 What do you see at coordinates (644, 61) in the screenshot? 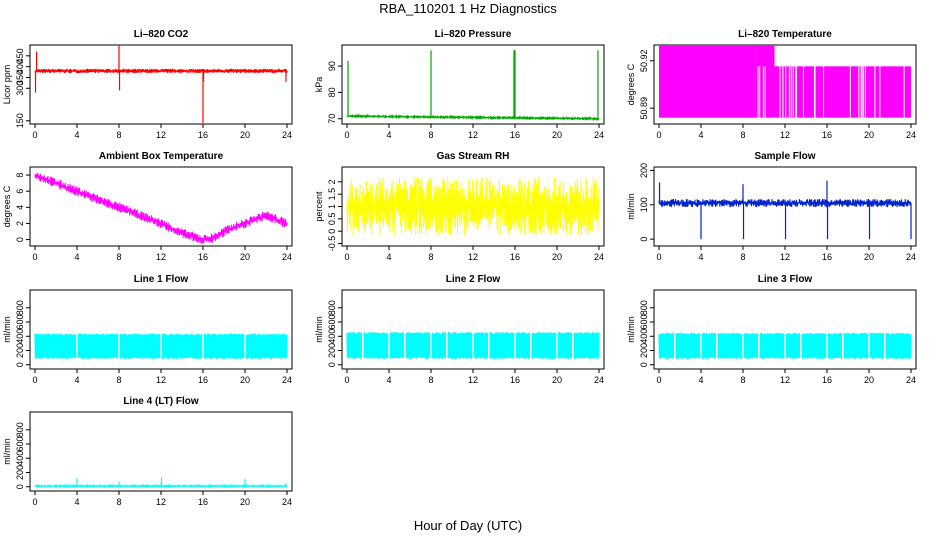
I see `y-tick-label: 50.92` at bounding box center [644, 61].